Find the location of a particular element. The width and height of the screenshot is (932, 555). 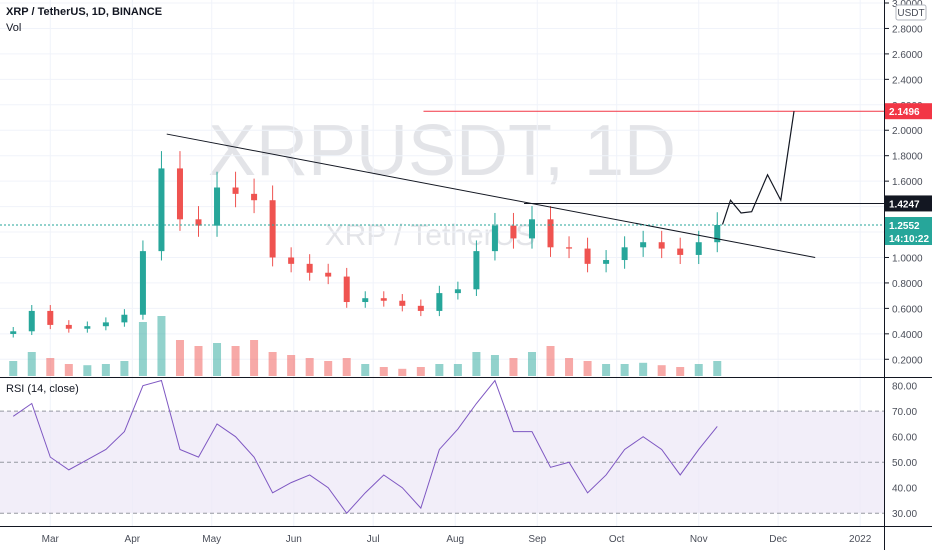

rsi-tick-label: 70.00 is located at coordinates (904, 412).